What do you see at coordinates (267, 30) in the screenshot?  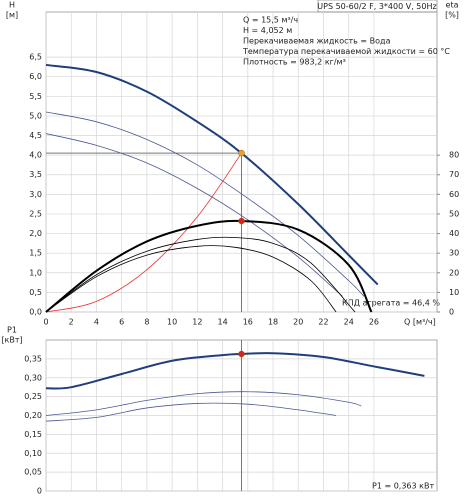 I see `info-text: H = 4,052 м` at bounding box center [267, 30].